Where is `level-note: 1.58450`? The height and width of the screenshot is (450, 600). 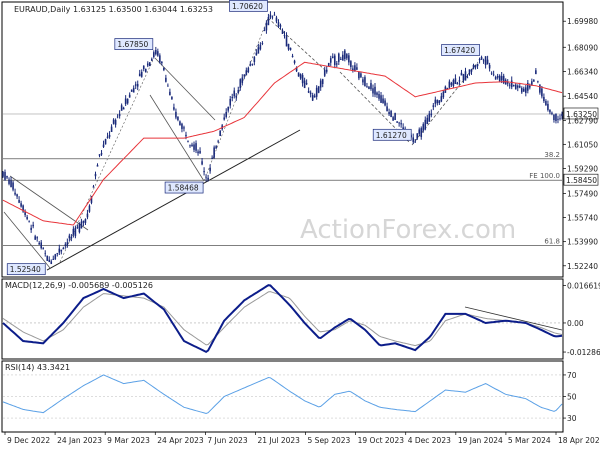
level-note: 1.58450 is located at coordinates (581, 180).